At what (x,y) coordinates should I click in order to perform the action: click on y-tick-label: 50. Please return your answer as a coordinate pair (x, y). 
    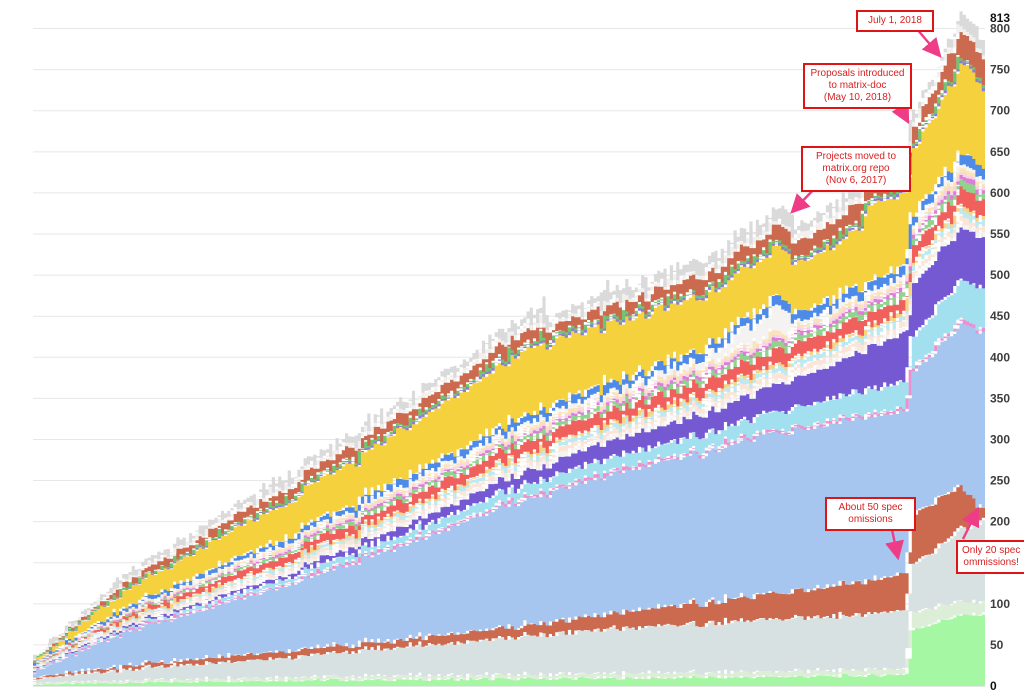
    Looking at the image, I should click on (997, 645).